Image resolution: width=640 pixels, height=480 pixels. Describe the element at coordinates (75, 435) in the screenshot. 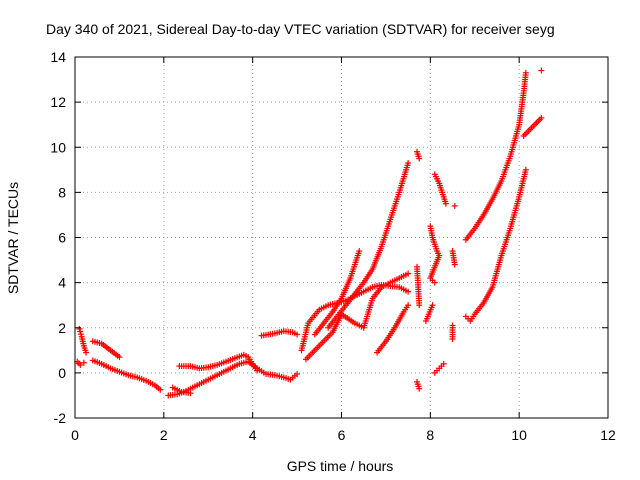

I see `x-tick-label: 0` at that location.